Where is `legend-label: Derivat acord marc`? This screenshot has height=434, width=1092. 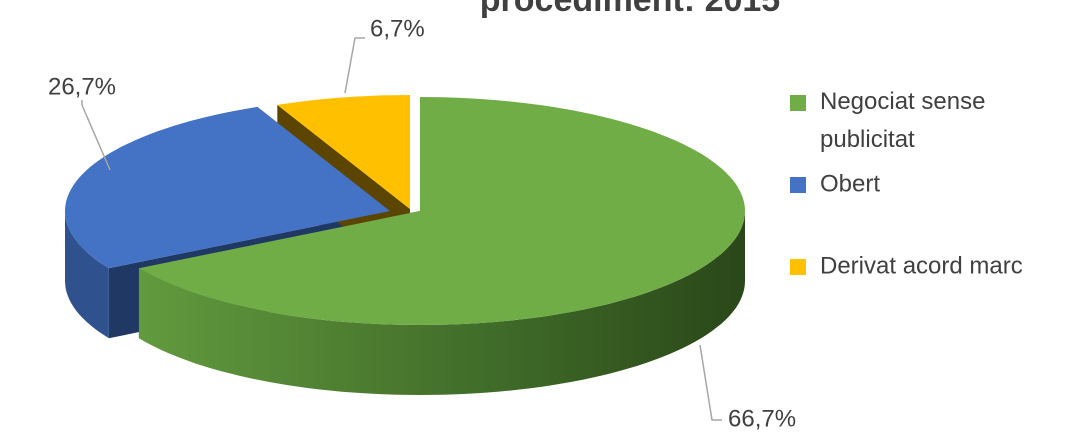 legend-label: Derivat acord marc is located at coordinates (921, 265).